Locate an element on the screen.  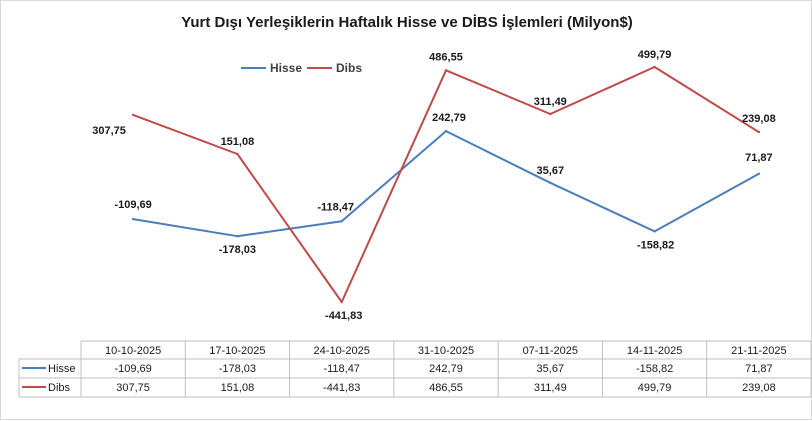
table-cell-hisse: -178,03 is located at coordinates (237, 369).